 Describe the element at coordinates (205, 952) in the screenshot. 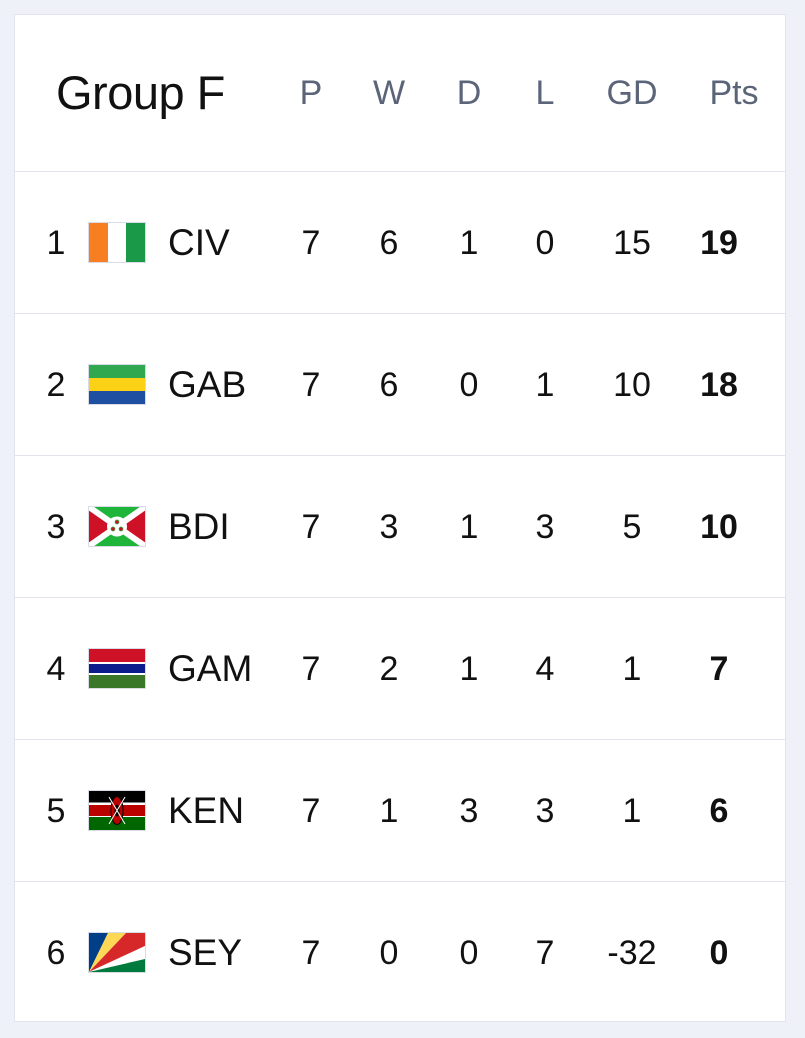

I see `team-name: SEY` at that location.